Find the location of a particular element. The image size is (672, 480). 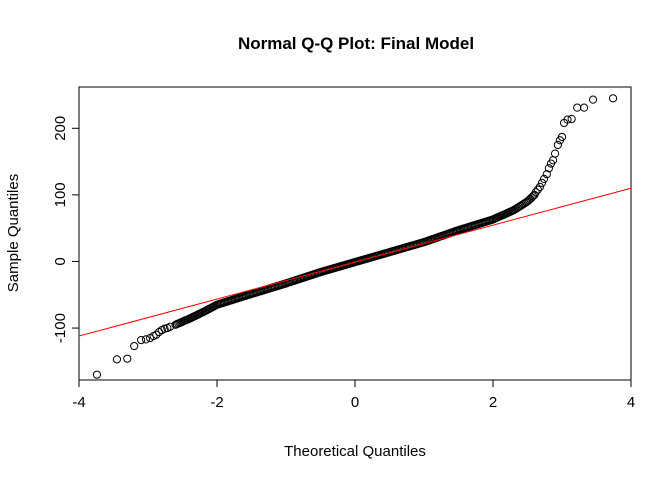

y-tick-label: -100 is located at coordinates (60, 328).